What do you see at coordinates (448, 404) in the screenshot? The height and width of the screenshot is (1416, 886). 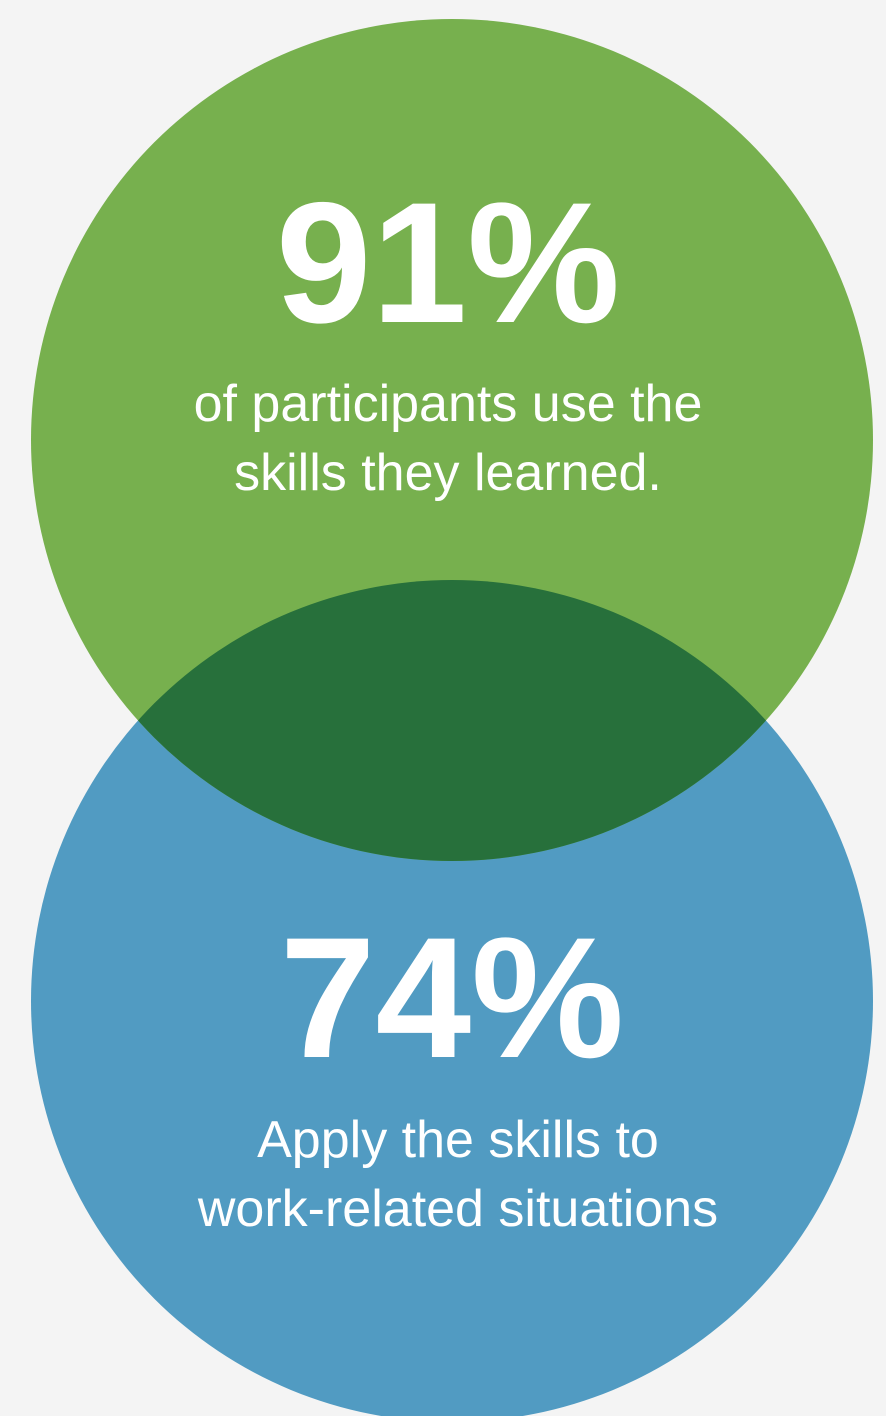 I see `top-stat-caption-line1: of participants use the` at bounding box center [448, 404].